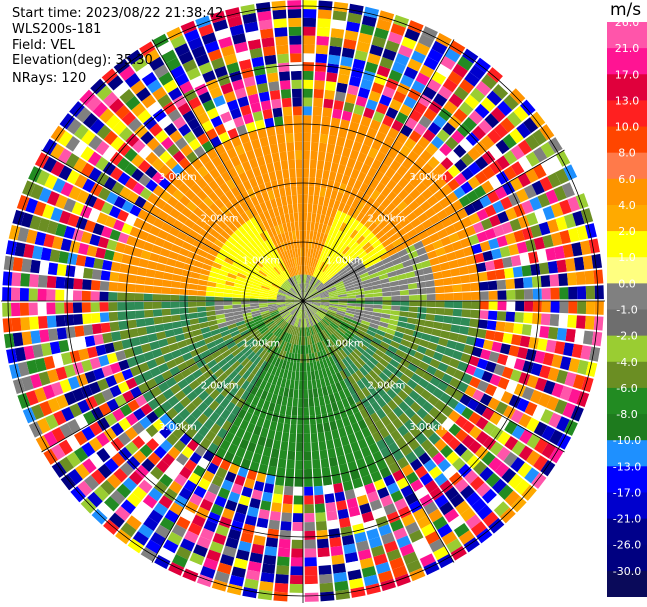 This screenshot has height=607, width=647. Describe the element at coordinates (627, 349) in the screenshot. I see `colorbar-segment` at that location.